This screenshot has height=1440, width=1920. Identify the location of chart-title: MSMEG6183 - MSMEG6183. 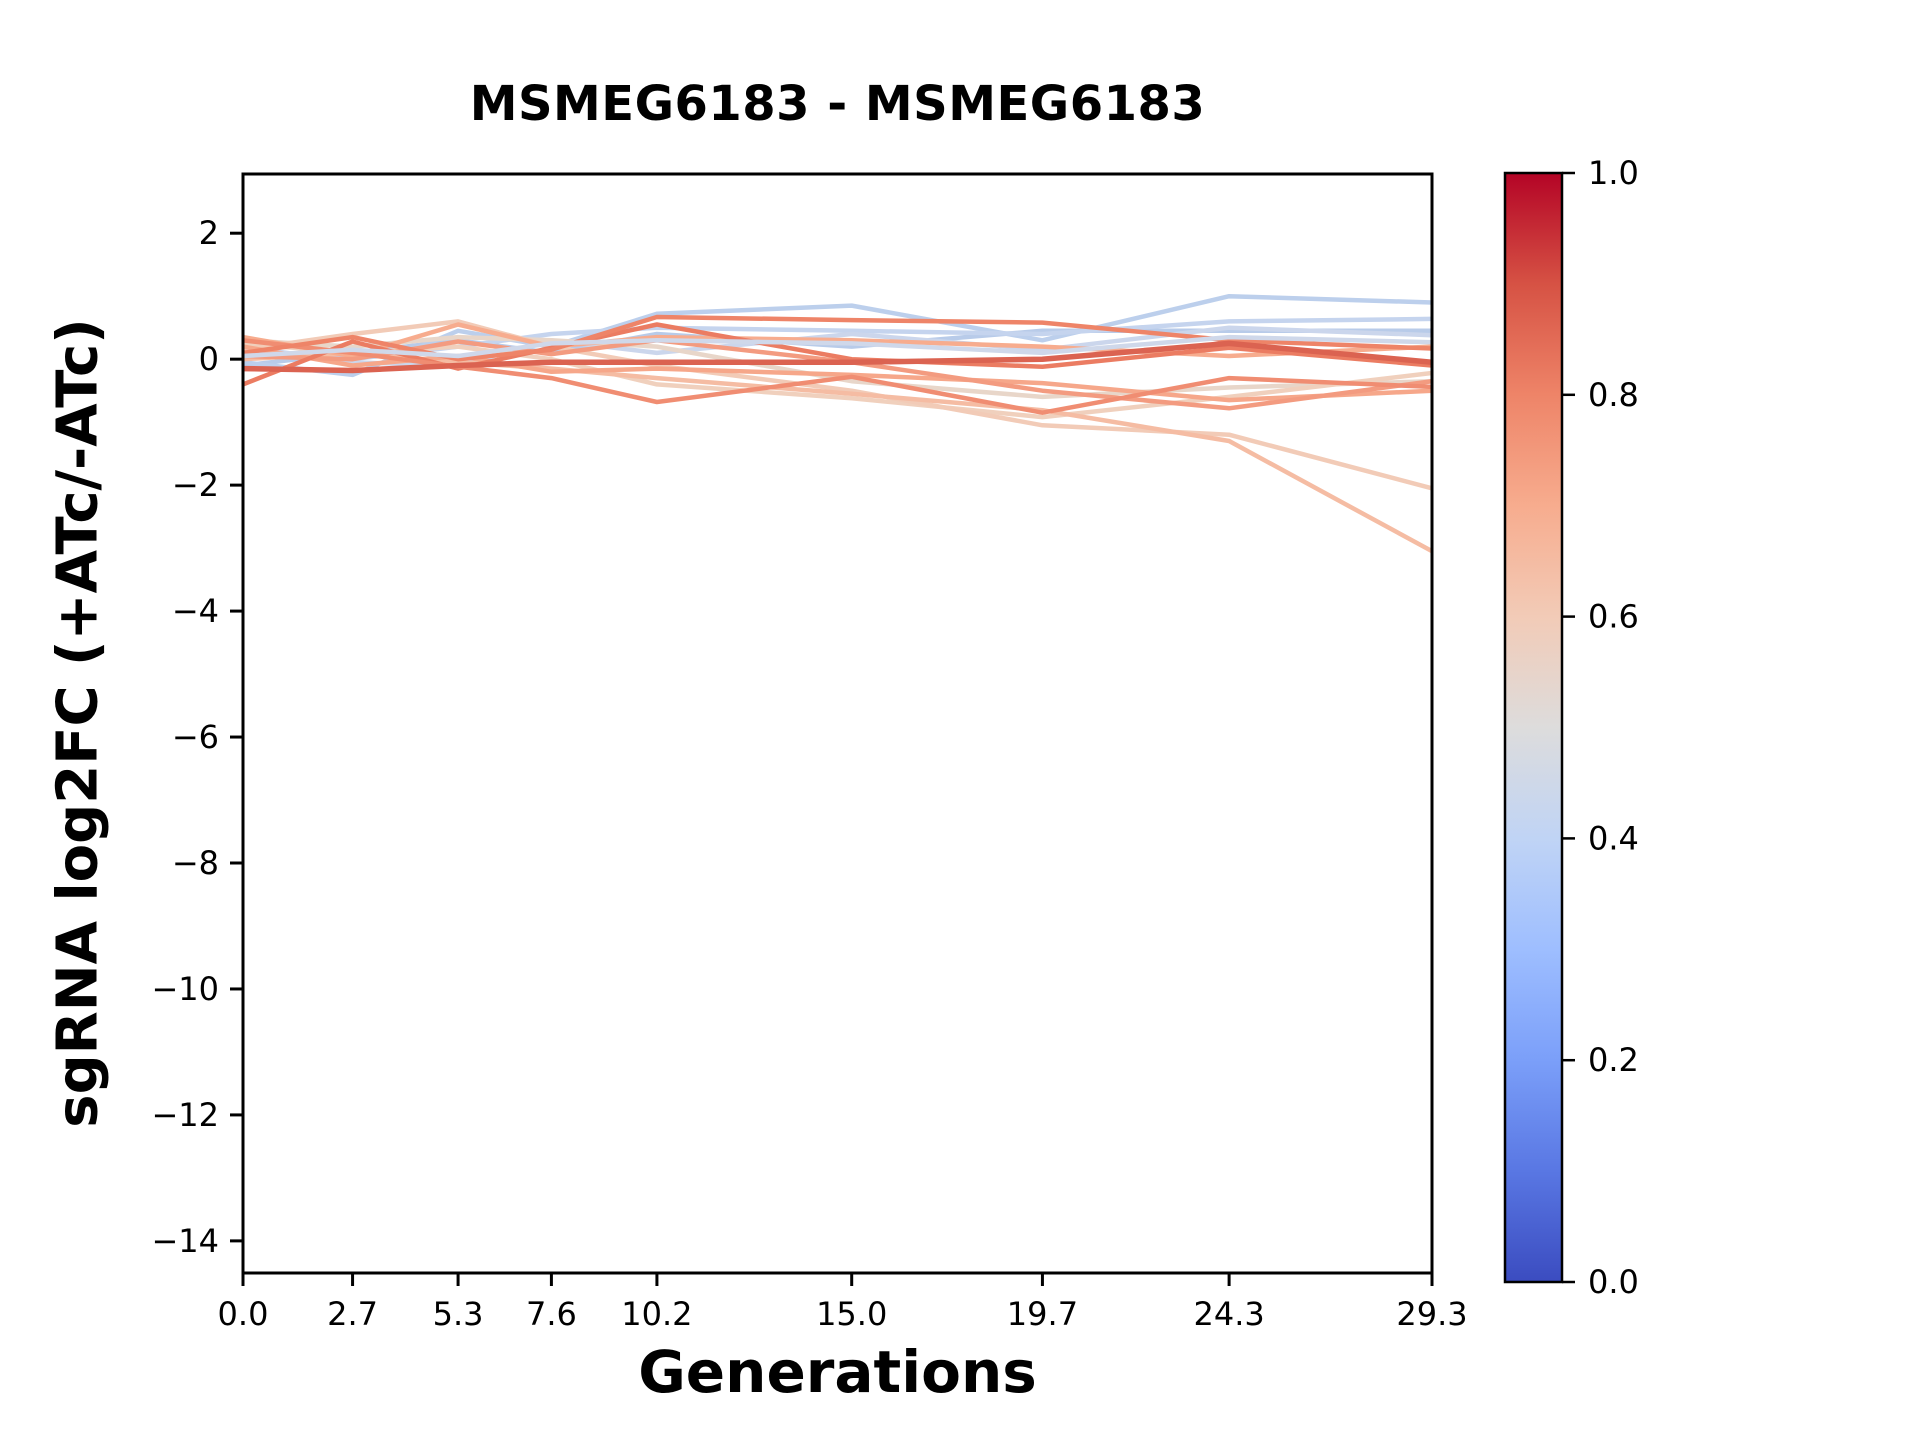
(837, 104).